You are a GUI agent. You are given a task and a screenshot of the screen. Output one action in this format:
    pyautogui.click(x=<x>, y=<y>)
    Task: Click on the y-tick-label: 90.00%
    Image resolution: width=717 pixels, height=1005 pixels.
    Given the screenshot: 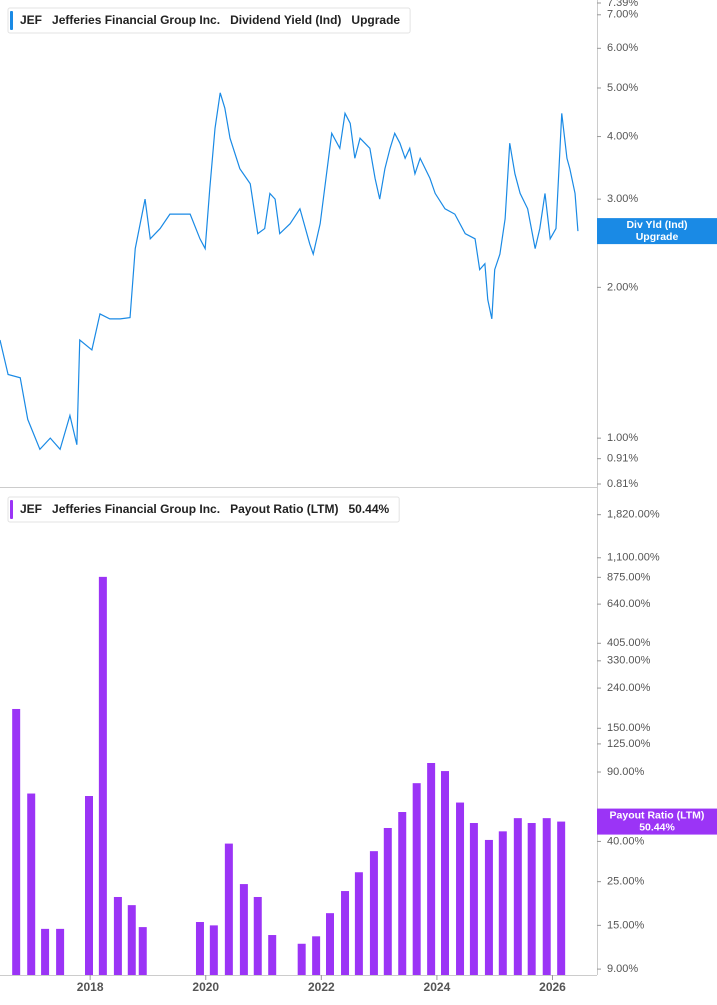 What is the action you would take?
    pyautogui.click(x=626, y=772)
    